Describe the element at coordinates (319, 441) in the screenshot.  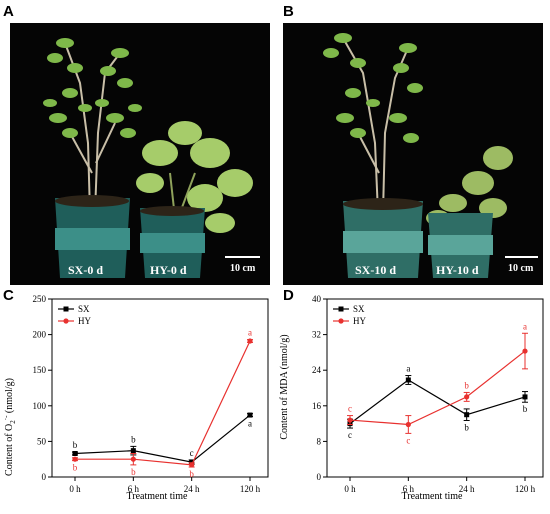
I see `y-tick-label: 8` at that location.